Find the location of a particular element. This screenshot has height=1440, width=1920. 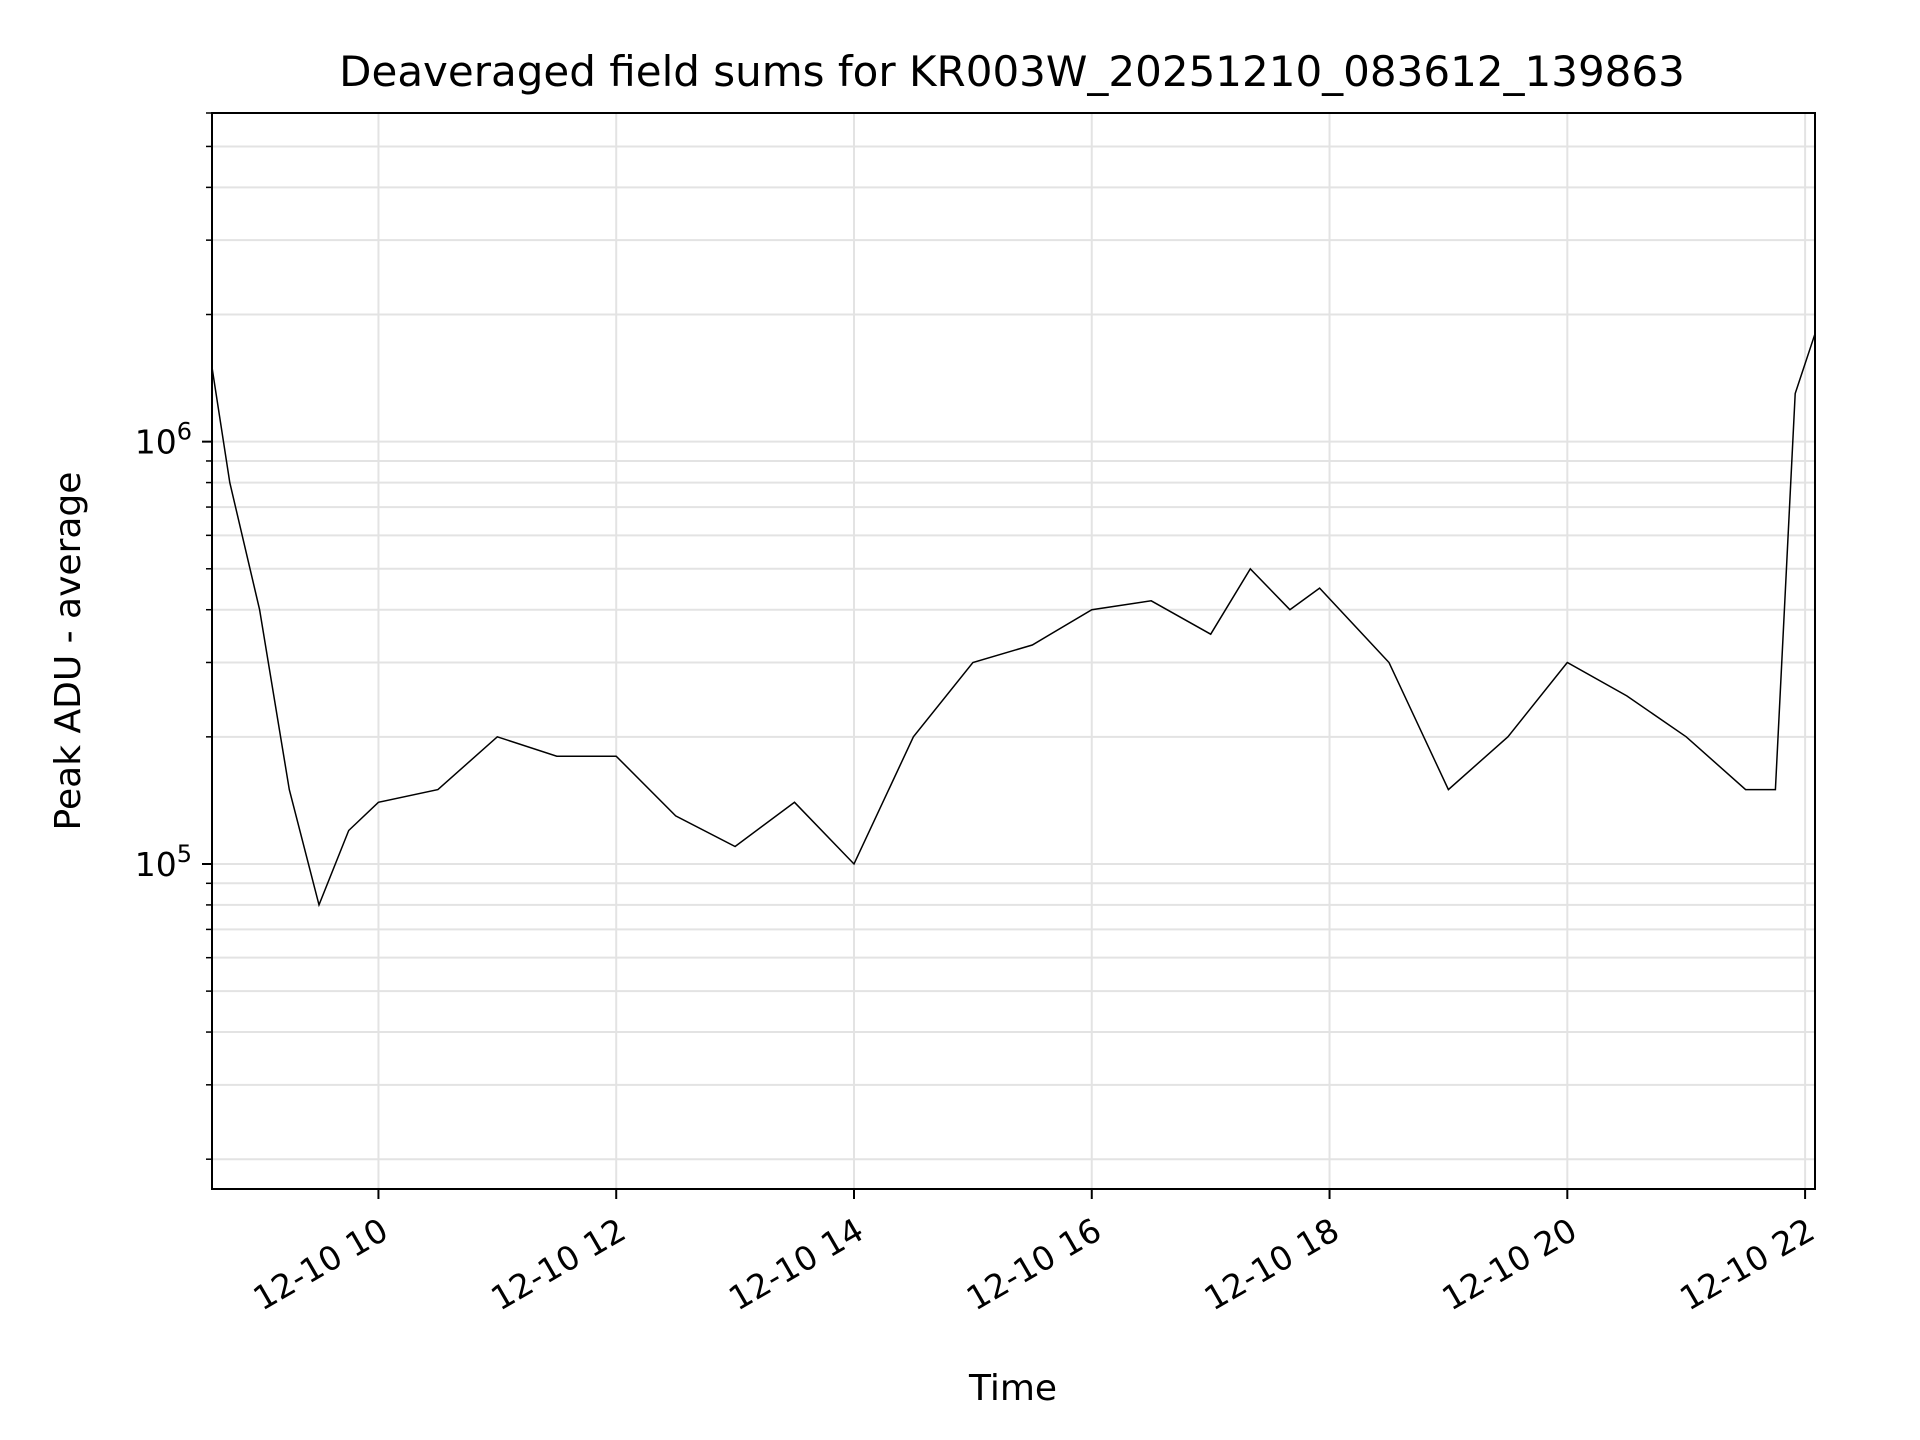

x-tick-label: 12-10 14 is located at coordinates (796, 1264).